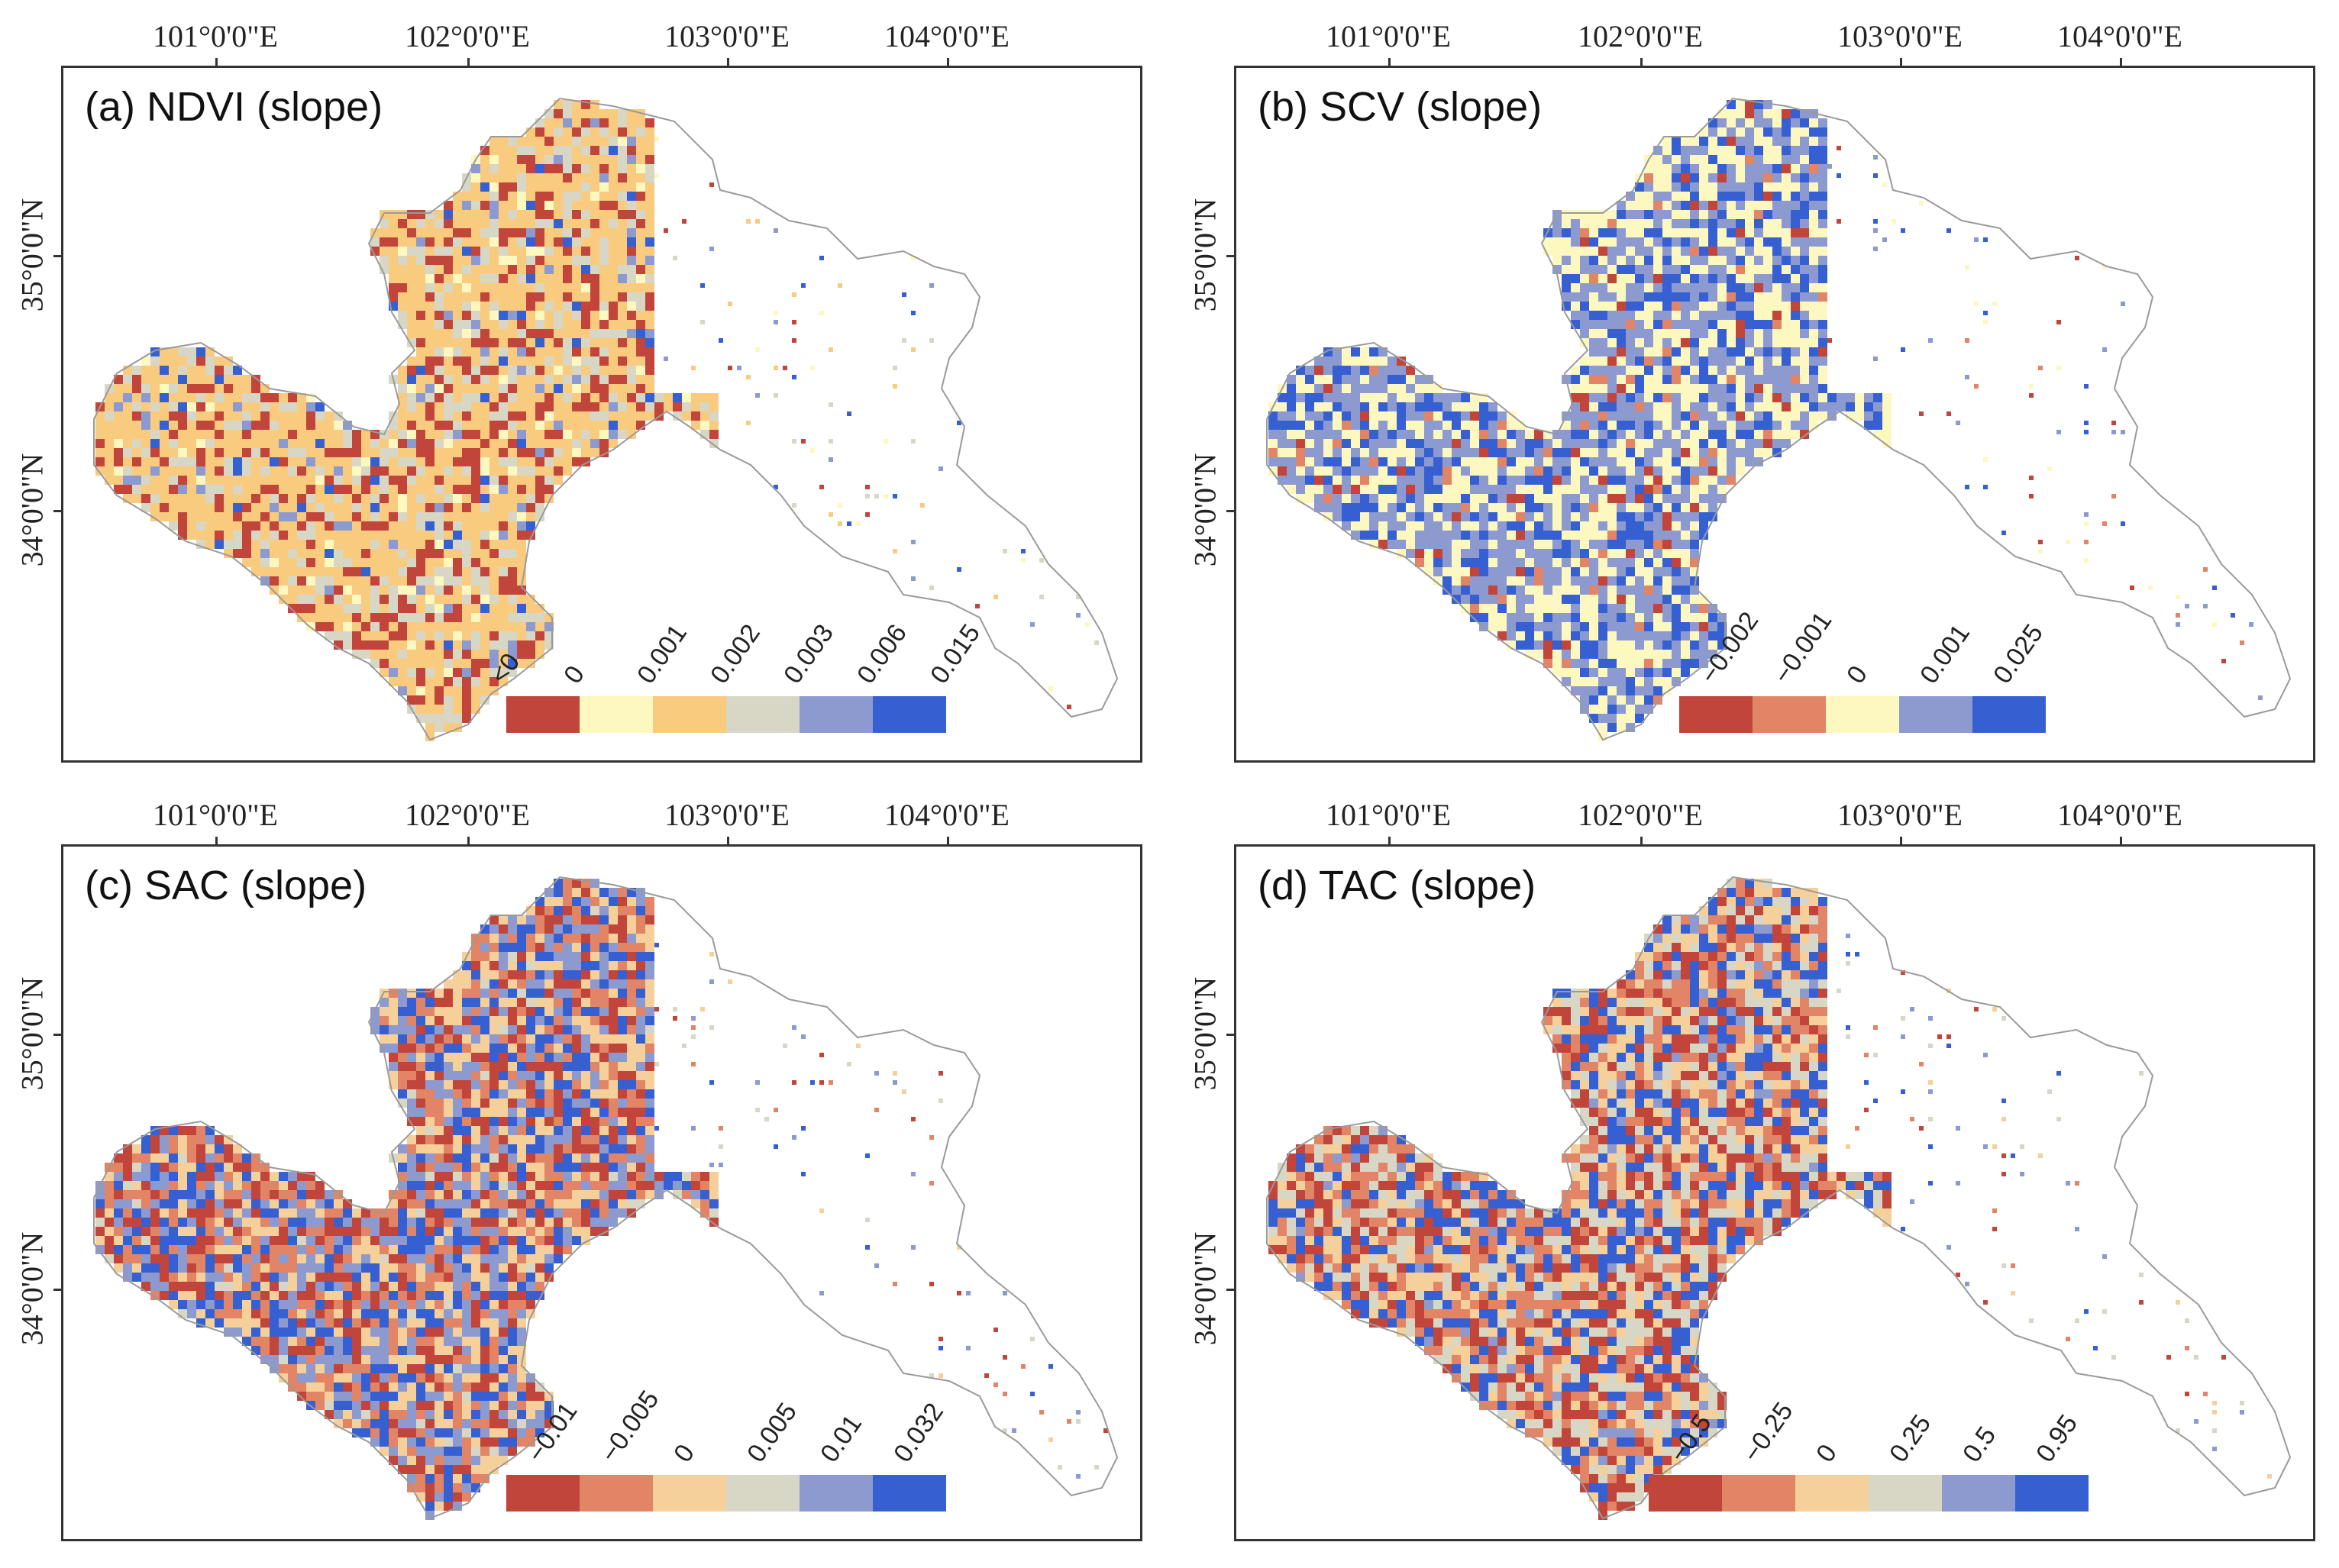 This screenshot has height=1568, width=2339. I want to click on longitude-tick-label: 103°0'0"E, so click(727, 815).